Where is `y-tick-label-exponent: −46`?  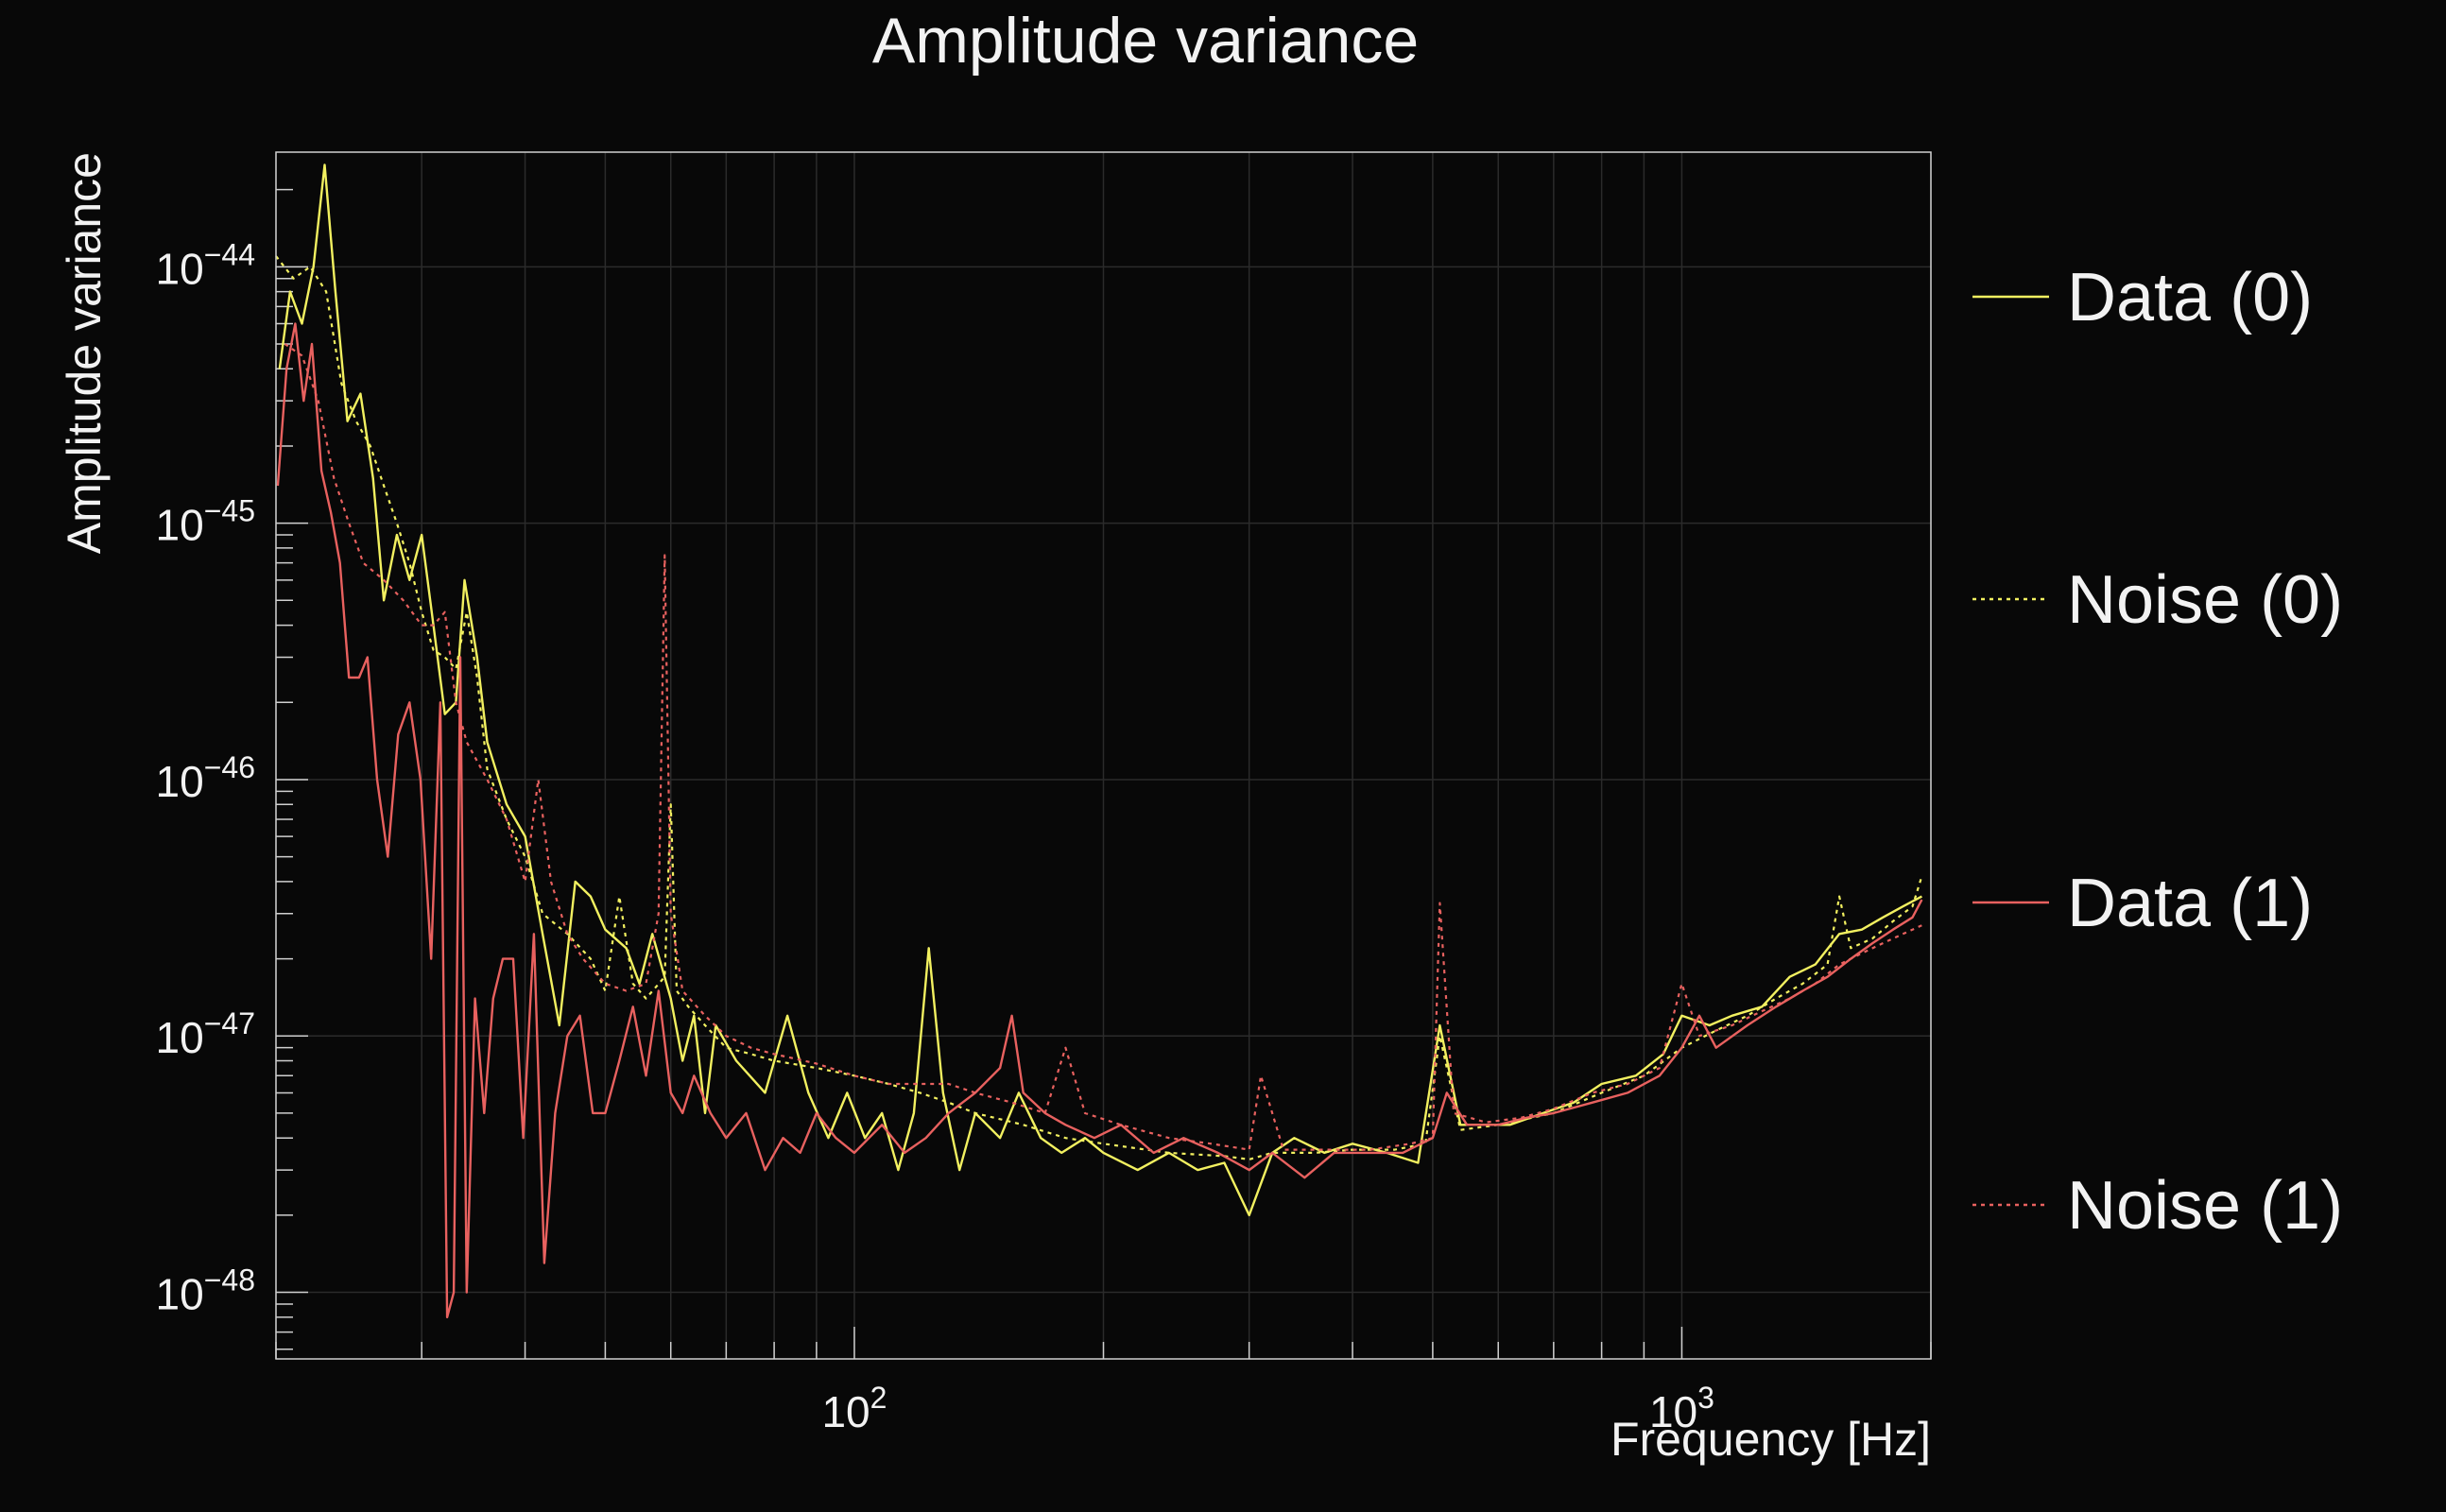
y-tick-label-exponent: −46 is located at coordinates (229, 767).